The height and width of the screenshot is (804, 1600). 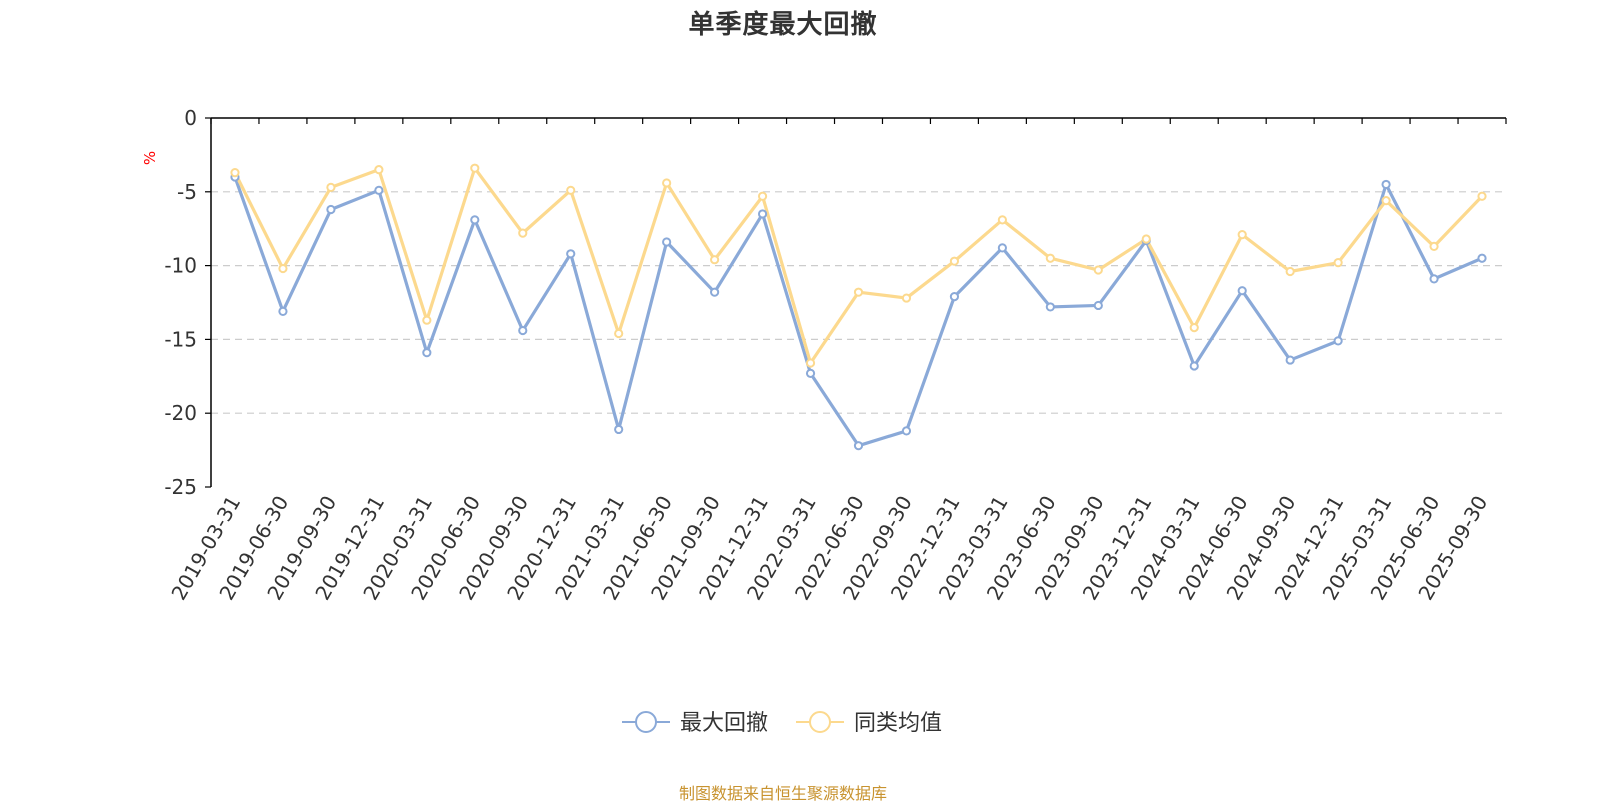 What do you see at coordinates (782, 723) in the screenshot?
I see `legend: 最大回撤 同类均值` at bounding box center [782, 723].